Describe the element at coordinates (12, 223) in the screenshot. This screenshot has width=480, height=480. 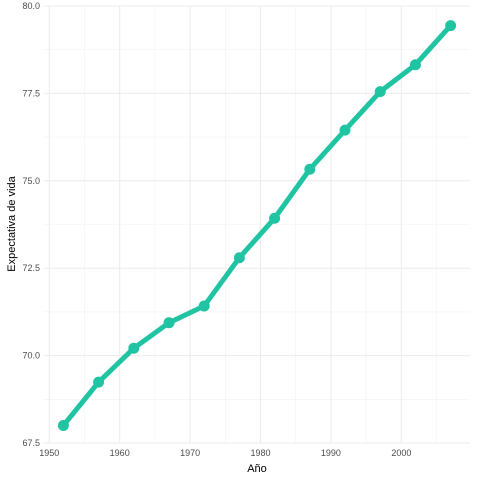
I see `y-axis-title: Expectativa de vida` at that location.